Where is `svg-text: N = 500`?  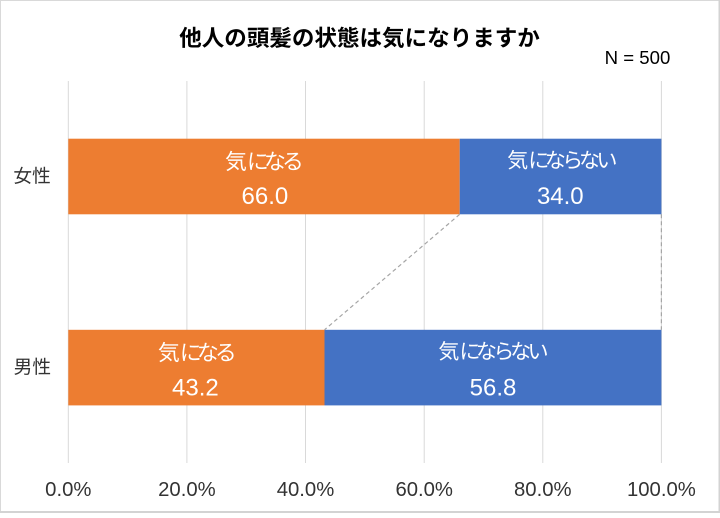
svg-text: N = 500 is located at coordinates (638, 57).